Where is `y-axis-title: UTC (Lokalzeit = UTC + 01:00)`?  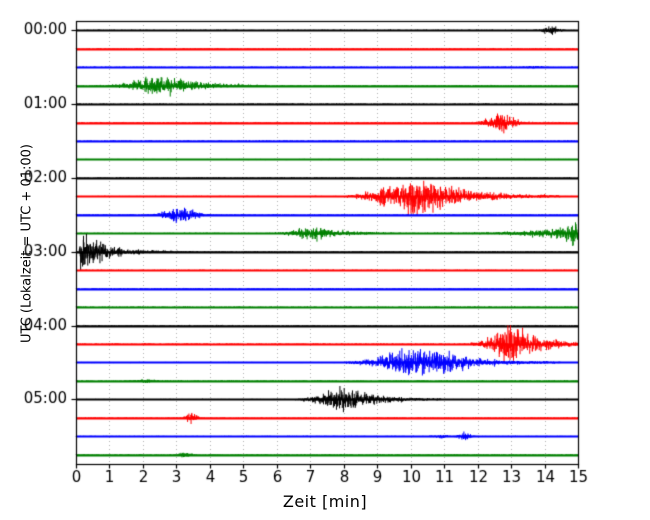 y-axis-title: UTC (Lokalzeit = UTC + 01:00) is located at coordinates (27, 243).